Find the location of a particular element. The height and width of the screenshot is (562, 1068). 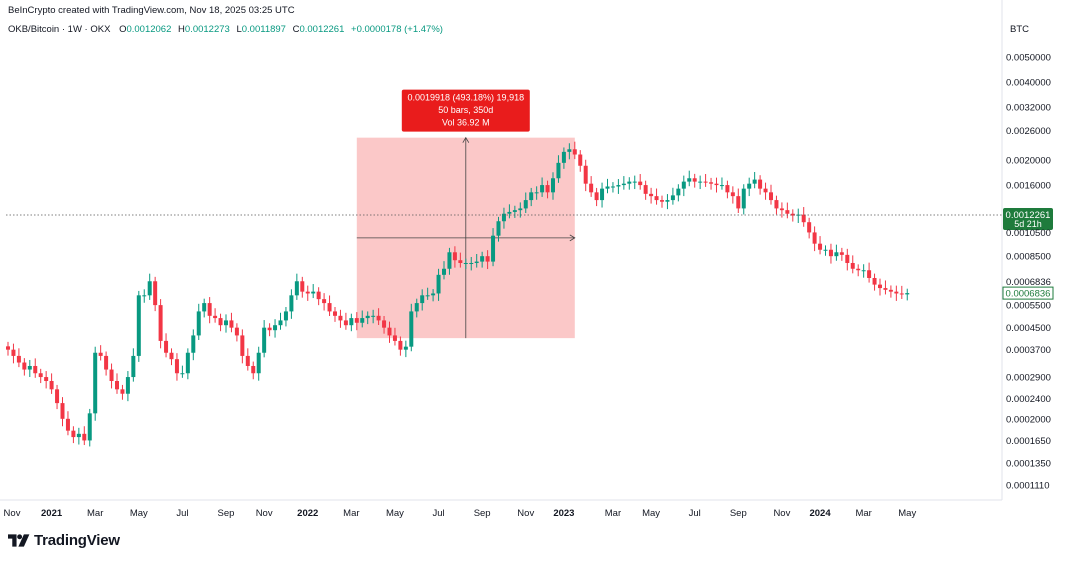

measure-tooltip-line: Vol 36.92 M is located at coordinates (466, 123).